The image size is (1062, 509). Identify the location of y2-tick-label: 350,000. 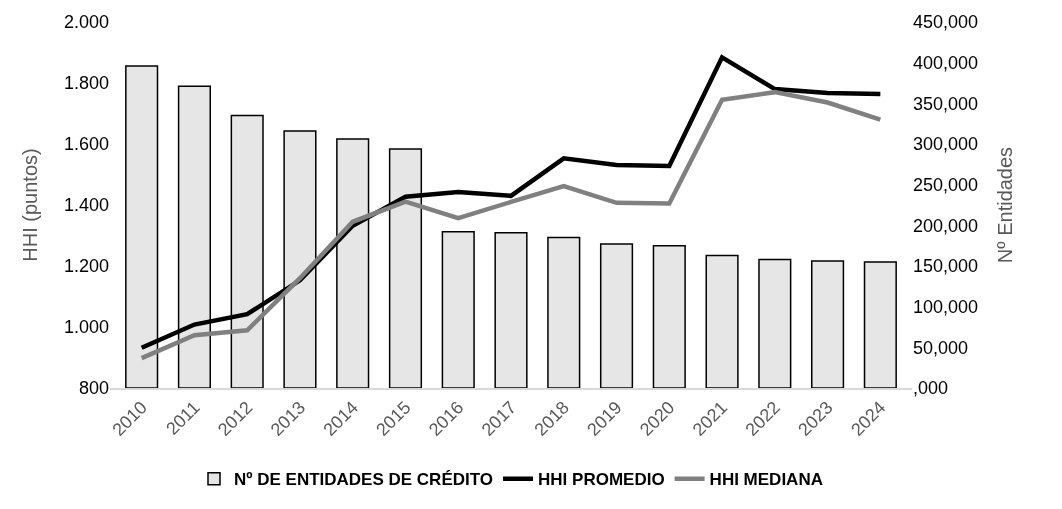
(946, 103).